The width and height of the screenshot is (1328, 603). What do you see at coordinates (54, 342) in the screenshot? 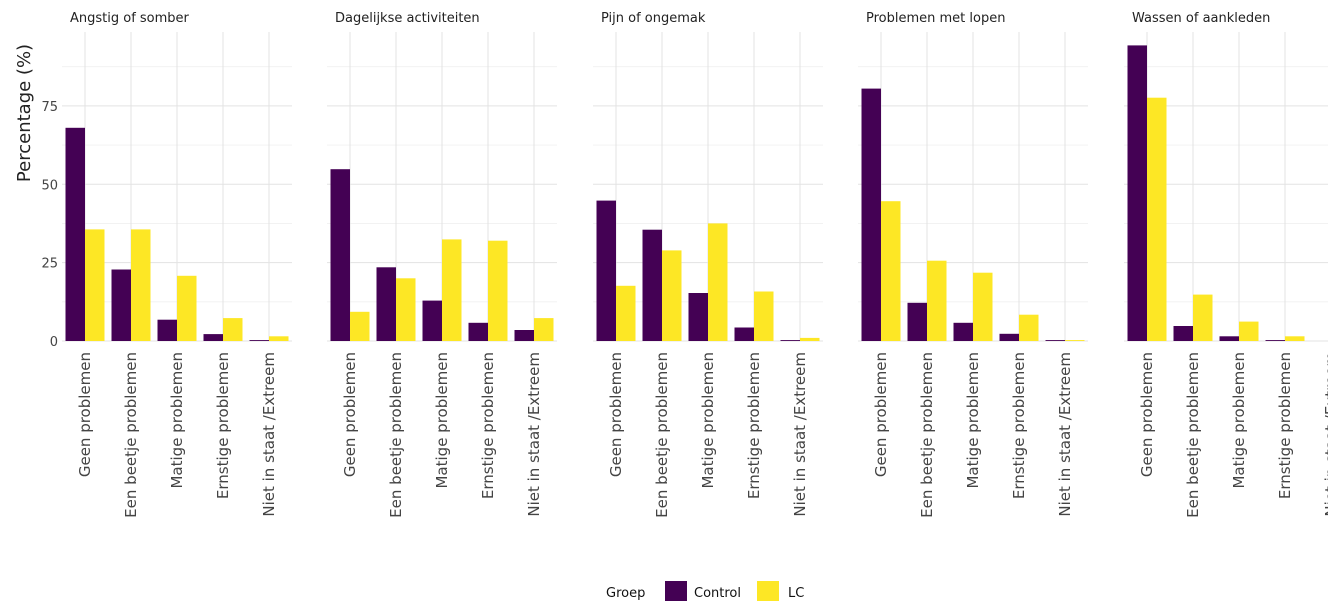
I see `y-tick-label: 0` at bounding box center [54, 342].